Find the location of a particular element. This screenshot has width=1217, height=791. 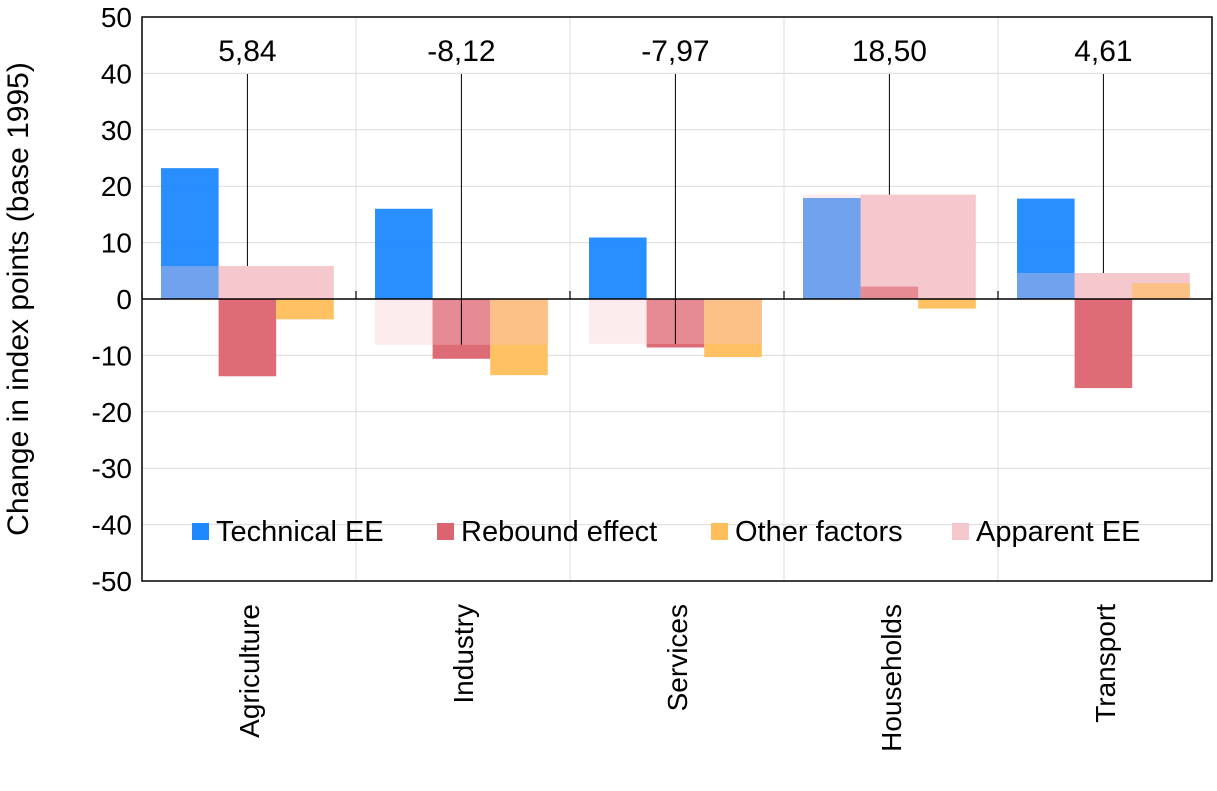

y-tick-label: -30 is located at coordinates (112, 468).